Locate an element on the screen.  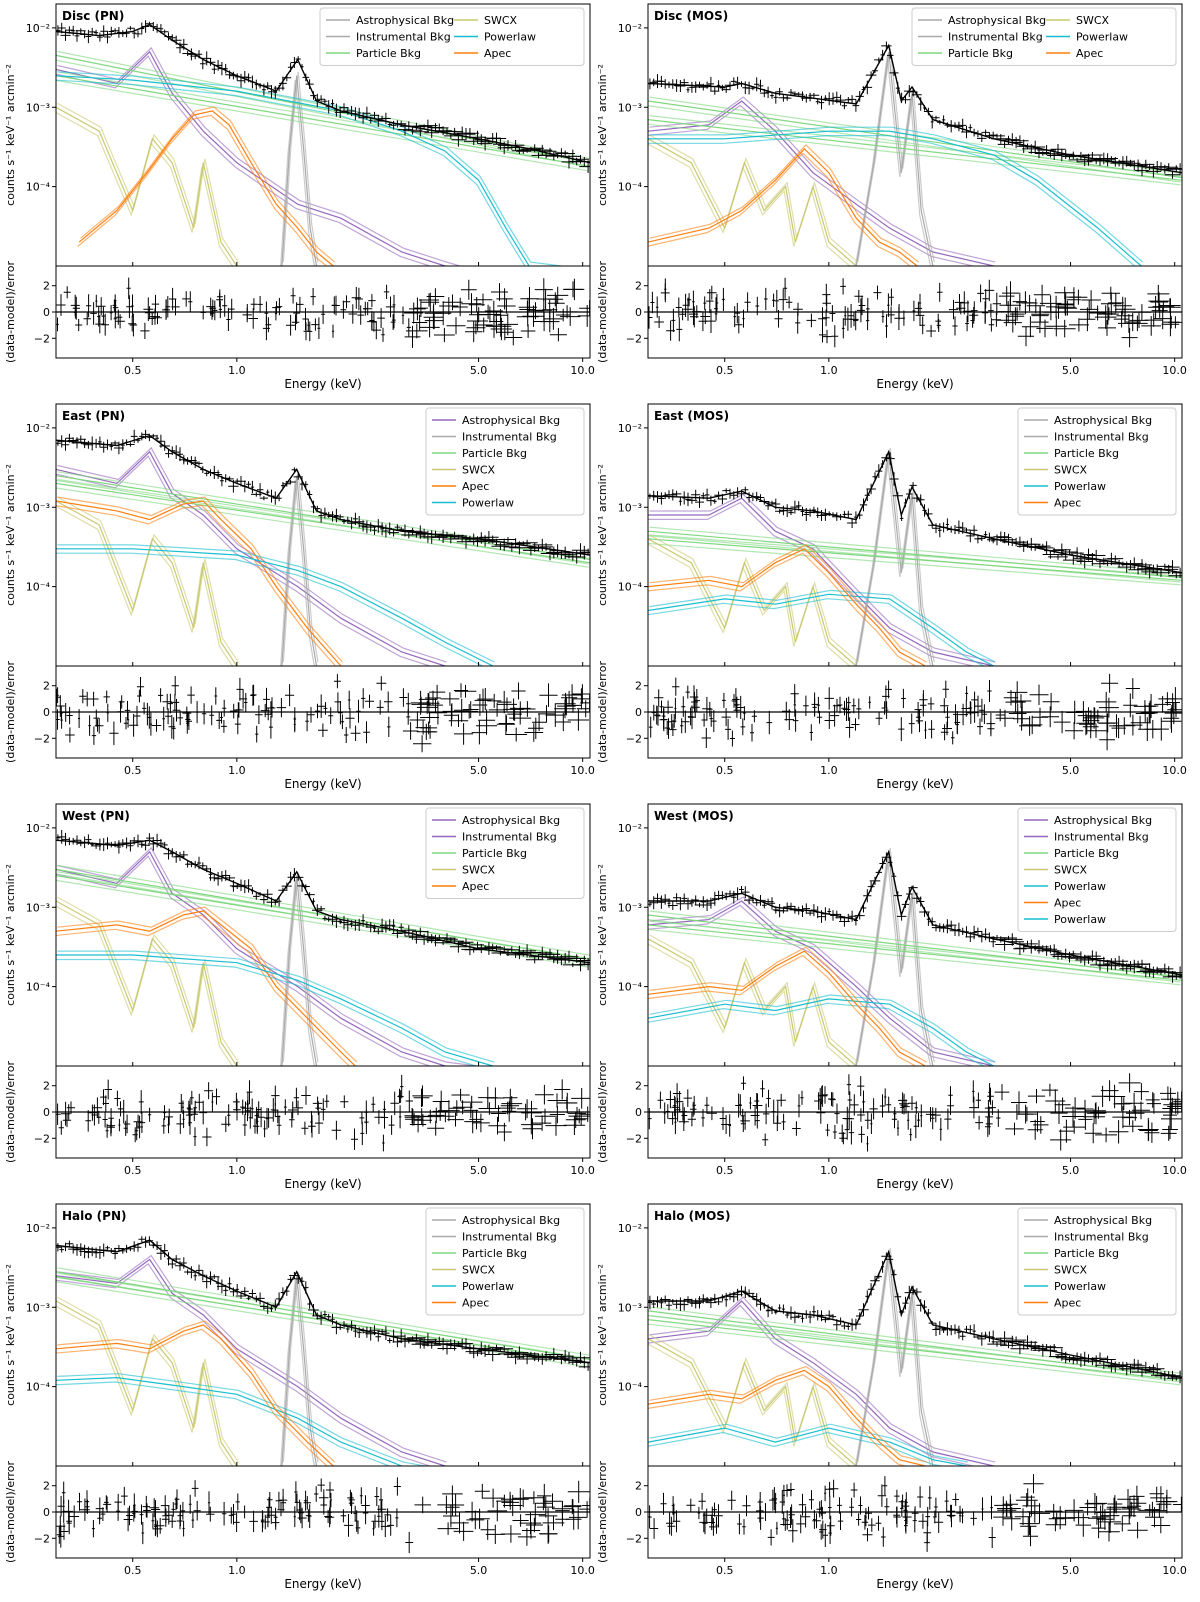
y-tick-label: 10⁻² is located at coordinates (38, 1228).